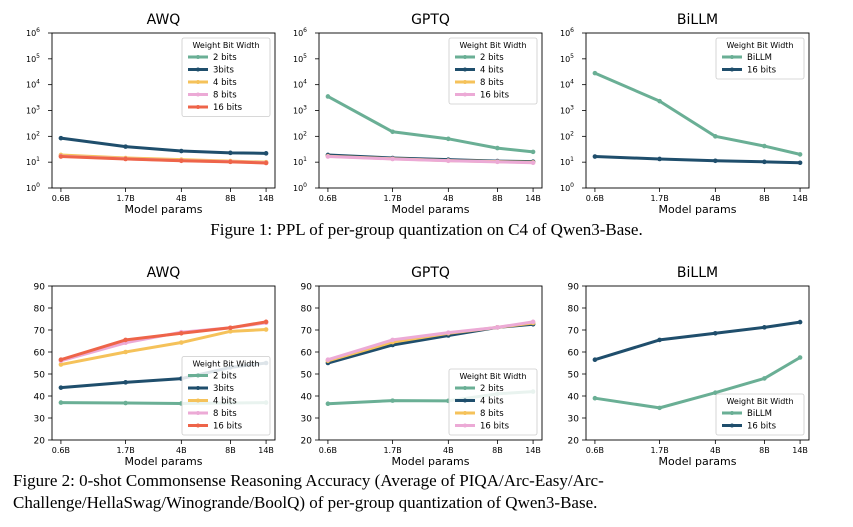  What do you see at coordinates (430, 20) in the screenshot?
I see `chart-title: GPTQ` at bounding box center [430, 20].